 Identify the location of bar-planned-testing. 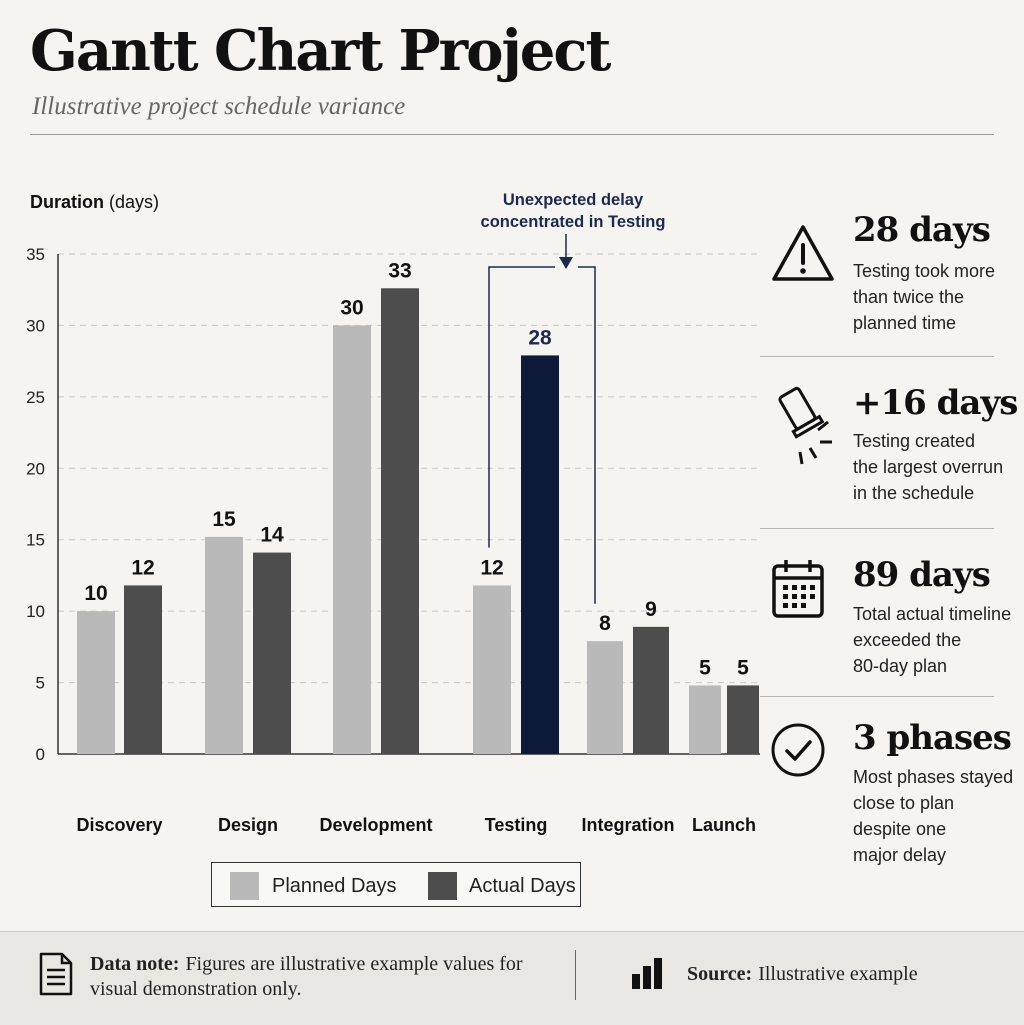
(492, 669).